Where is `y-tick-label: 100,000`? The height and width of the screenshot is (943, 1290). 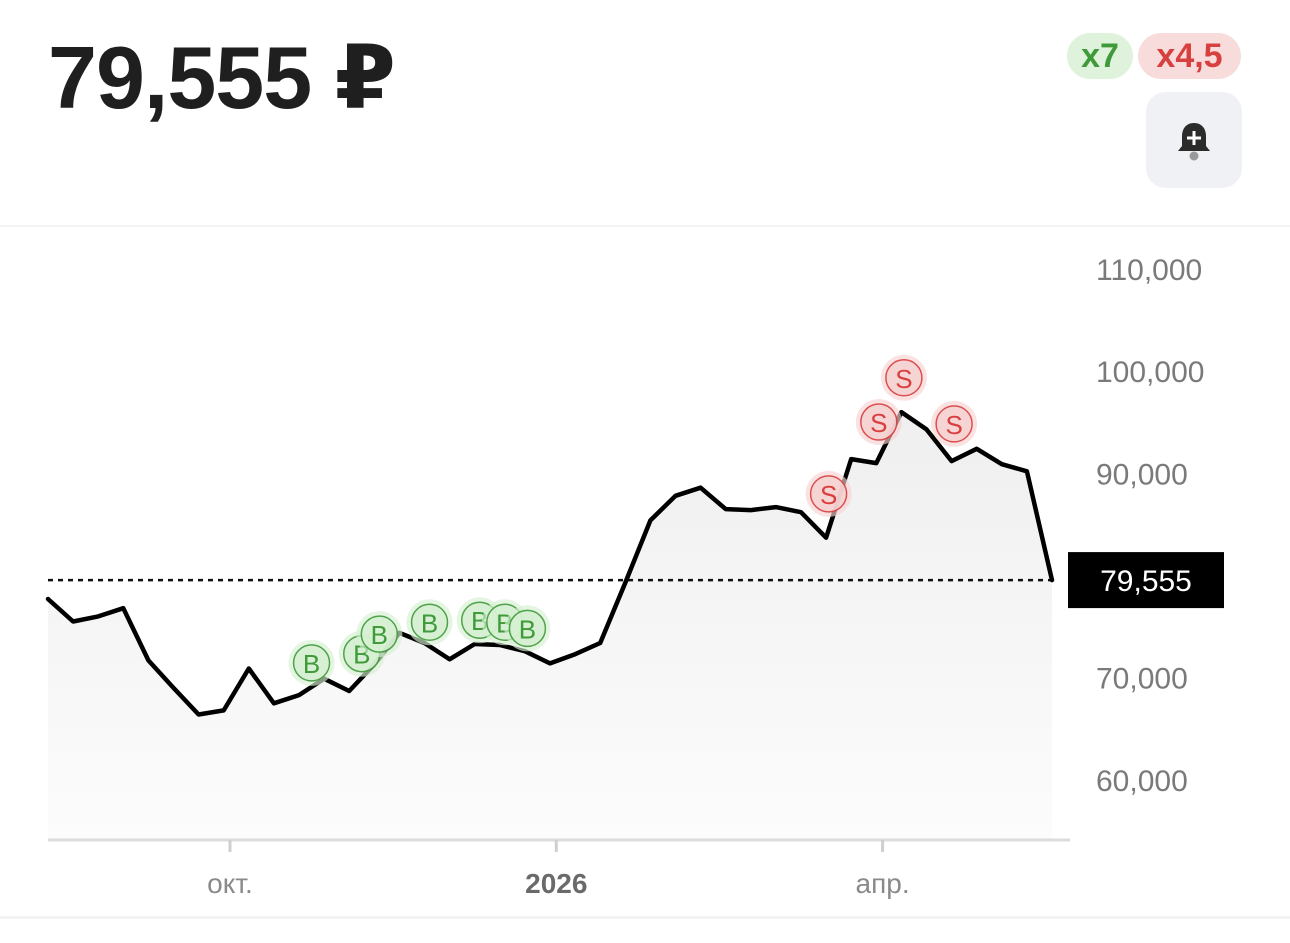 y-tick-label: 100,000 is located at coordinates (1150, 372).